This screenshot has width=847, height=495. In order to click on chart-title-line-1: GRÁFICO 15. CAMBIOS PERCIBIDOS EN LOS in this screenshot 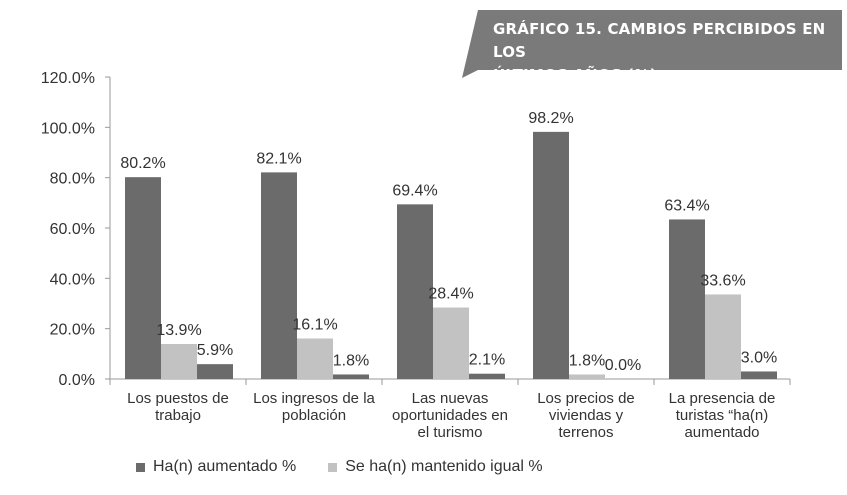, I will do `click(659, 40)`.